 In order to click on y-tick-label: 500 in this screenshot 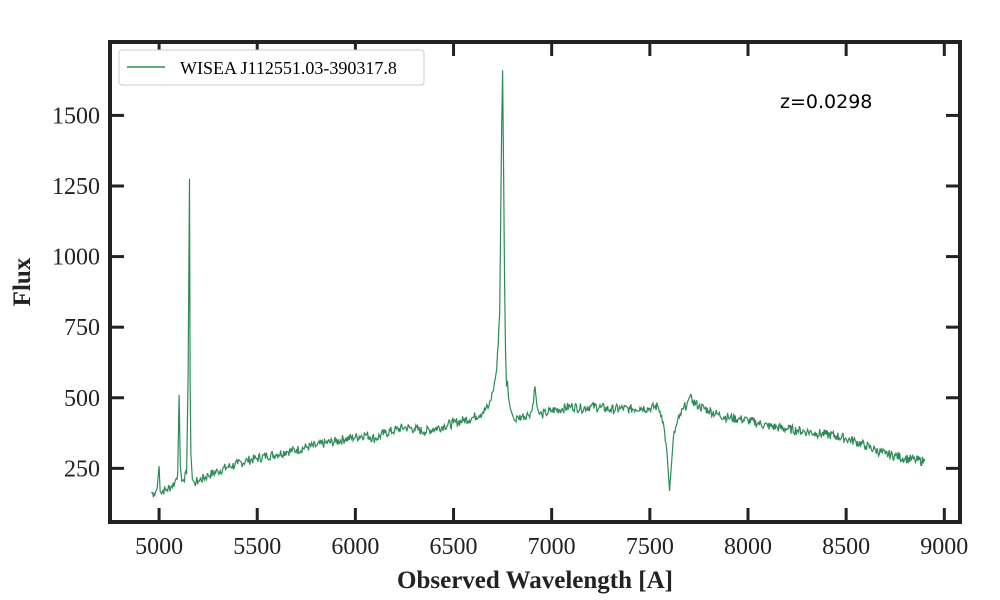, I will do `click(82, 399)`.